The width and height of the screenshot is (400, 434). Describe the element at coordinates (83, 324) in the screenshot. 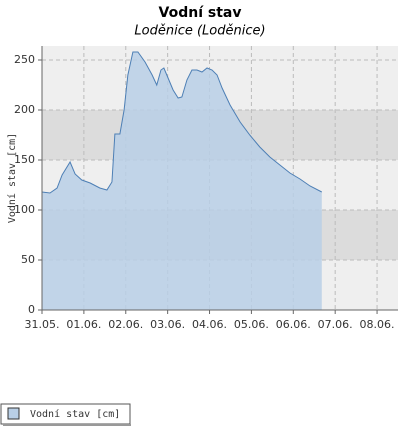

I see `x-tick-label: 01.06.` at that location.